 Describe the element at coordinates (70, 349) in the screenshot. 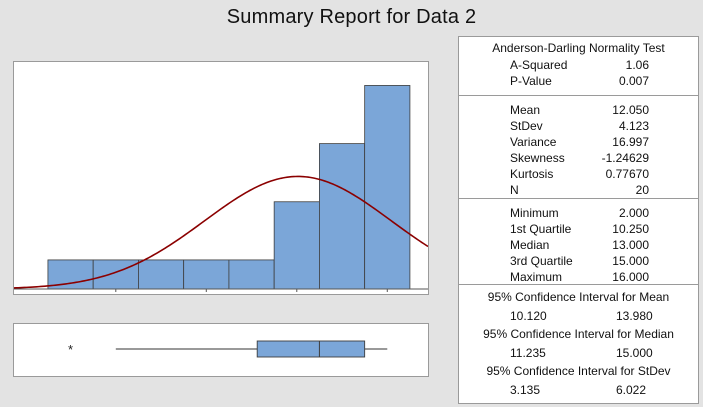

I see `outlier-marker: *` at that location.